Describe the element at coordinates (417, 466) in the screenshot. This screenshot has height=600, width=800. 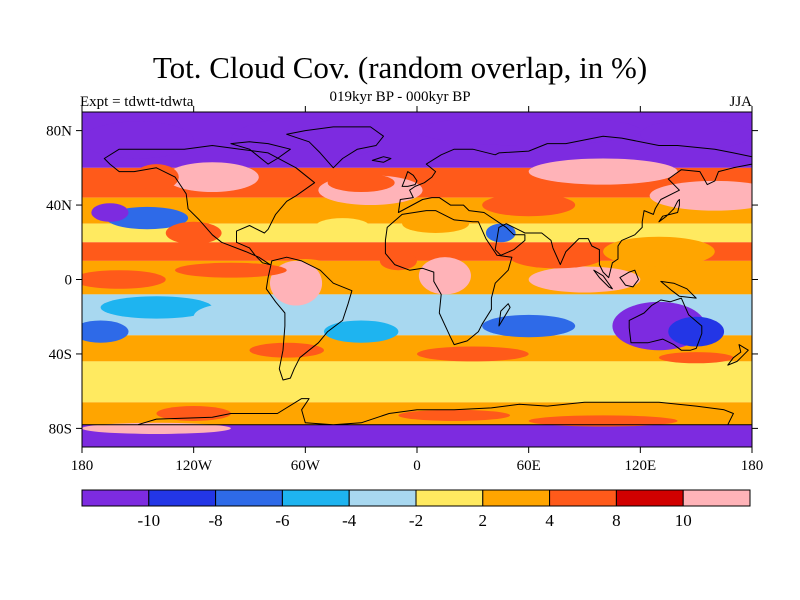
I see `x-tick-label: 0` at that location.